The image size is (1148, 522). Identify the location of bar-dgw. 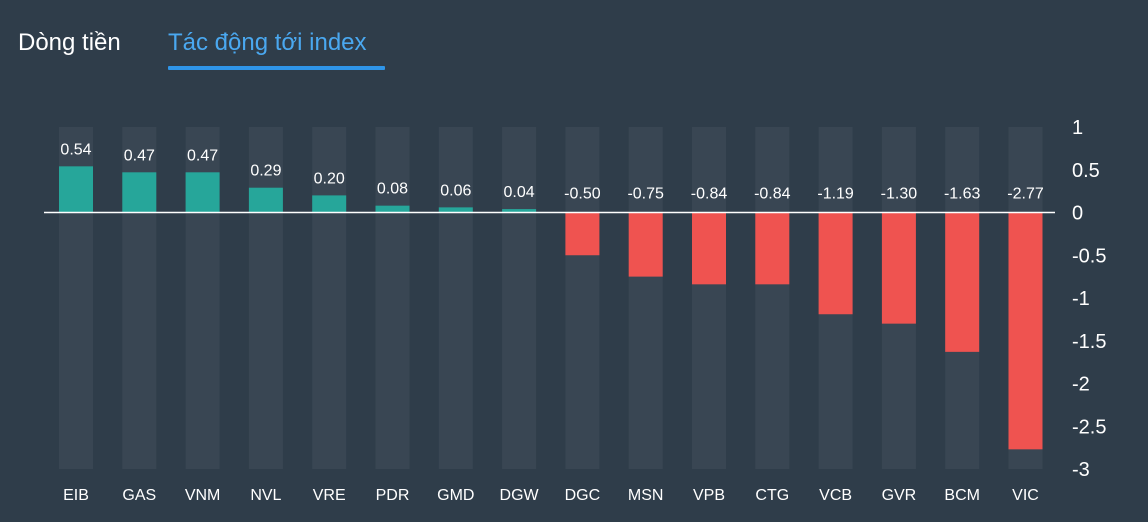
(519, 211).